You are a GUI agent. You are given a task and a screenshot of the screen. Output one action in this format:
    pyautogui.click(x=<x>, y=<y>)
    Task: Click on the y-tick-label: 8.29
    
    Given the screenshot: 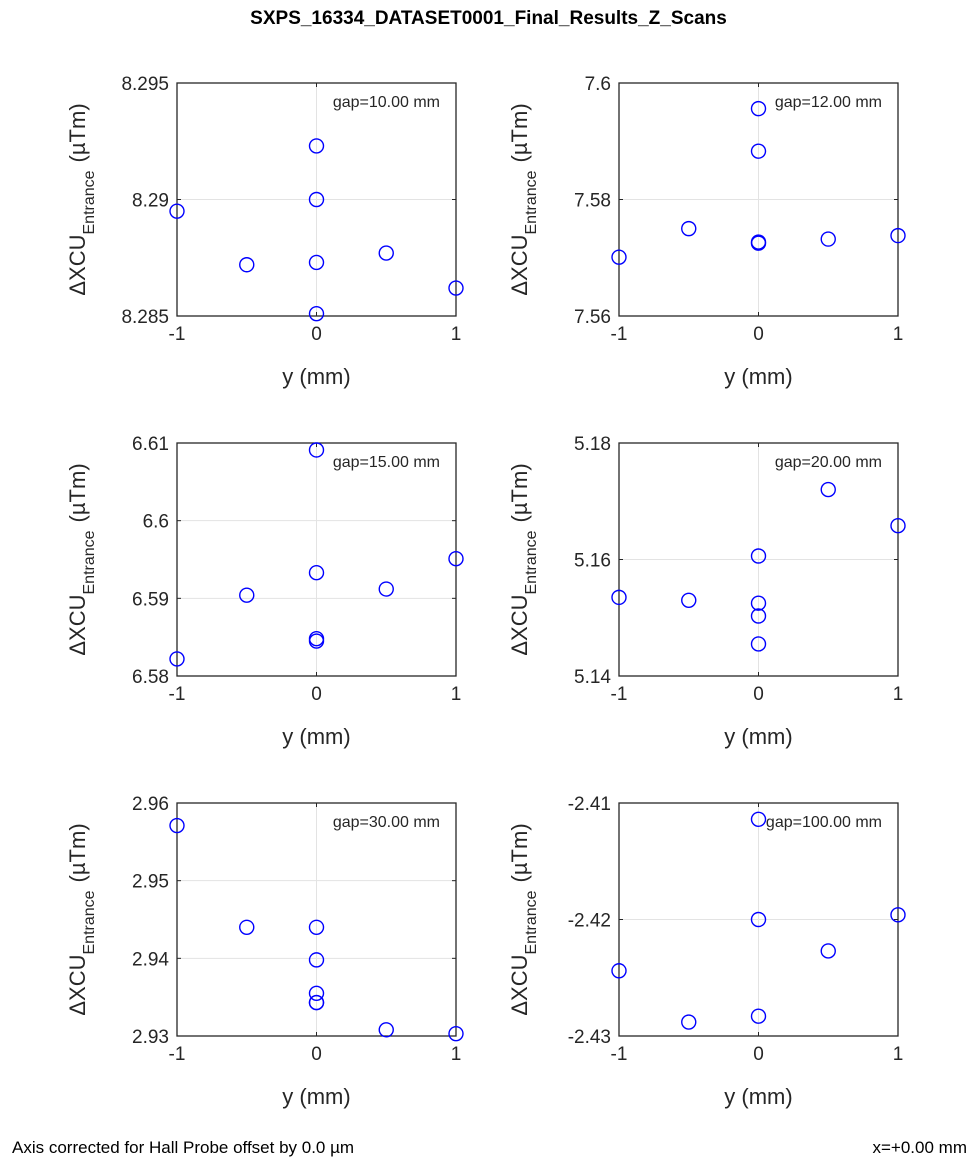 What is the action you would take?
    pyautogui.click(x=150, y=201)
    